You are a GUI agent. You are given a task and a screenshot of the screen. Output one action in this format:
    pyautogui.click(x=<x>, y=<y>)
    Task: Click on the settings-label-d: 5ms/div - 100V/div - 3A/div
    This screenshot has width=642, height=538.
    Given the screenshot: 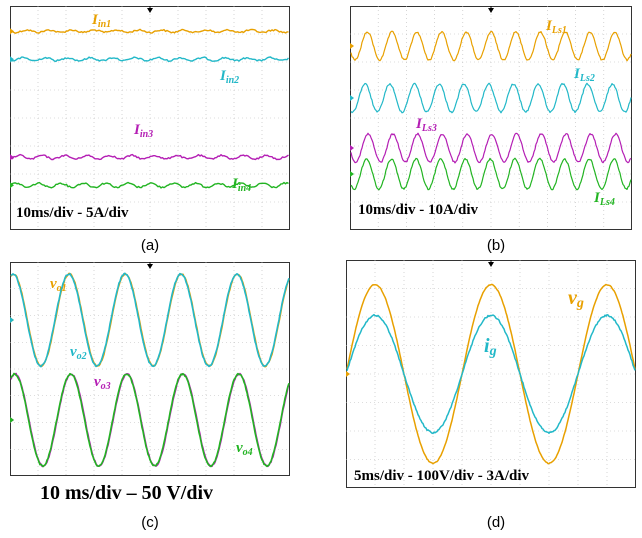 What is the action you would take?
    pyautogui.click(x=442, y=476)
    